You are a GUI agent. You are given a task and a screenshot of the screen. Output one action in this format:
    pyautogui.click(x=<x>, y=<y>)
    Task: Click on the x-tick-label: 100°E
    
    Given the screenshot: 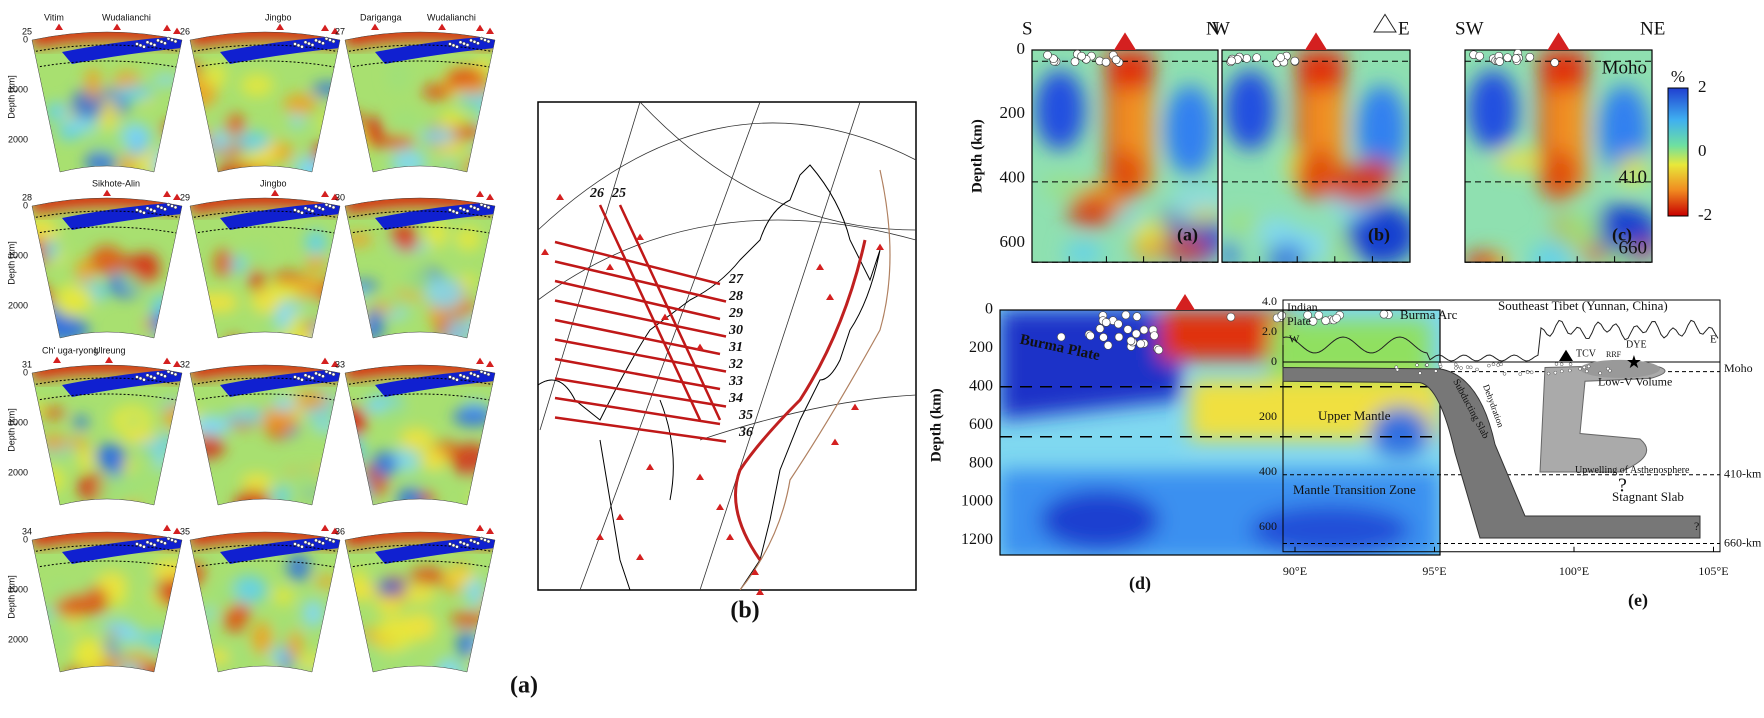 What is the action you would take?
    pyautogui.click(x=1574, y=571)
    